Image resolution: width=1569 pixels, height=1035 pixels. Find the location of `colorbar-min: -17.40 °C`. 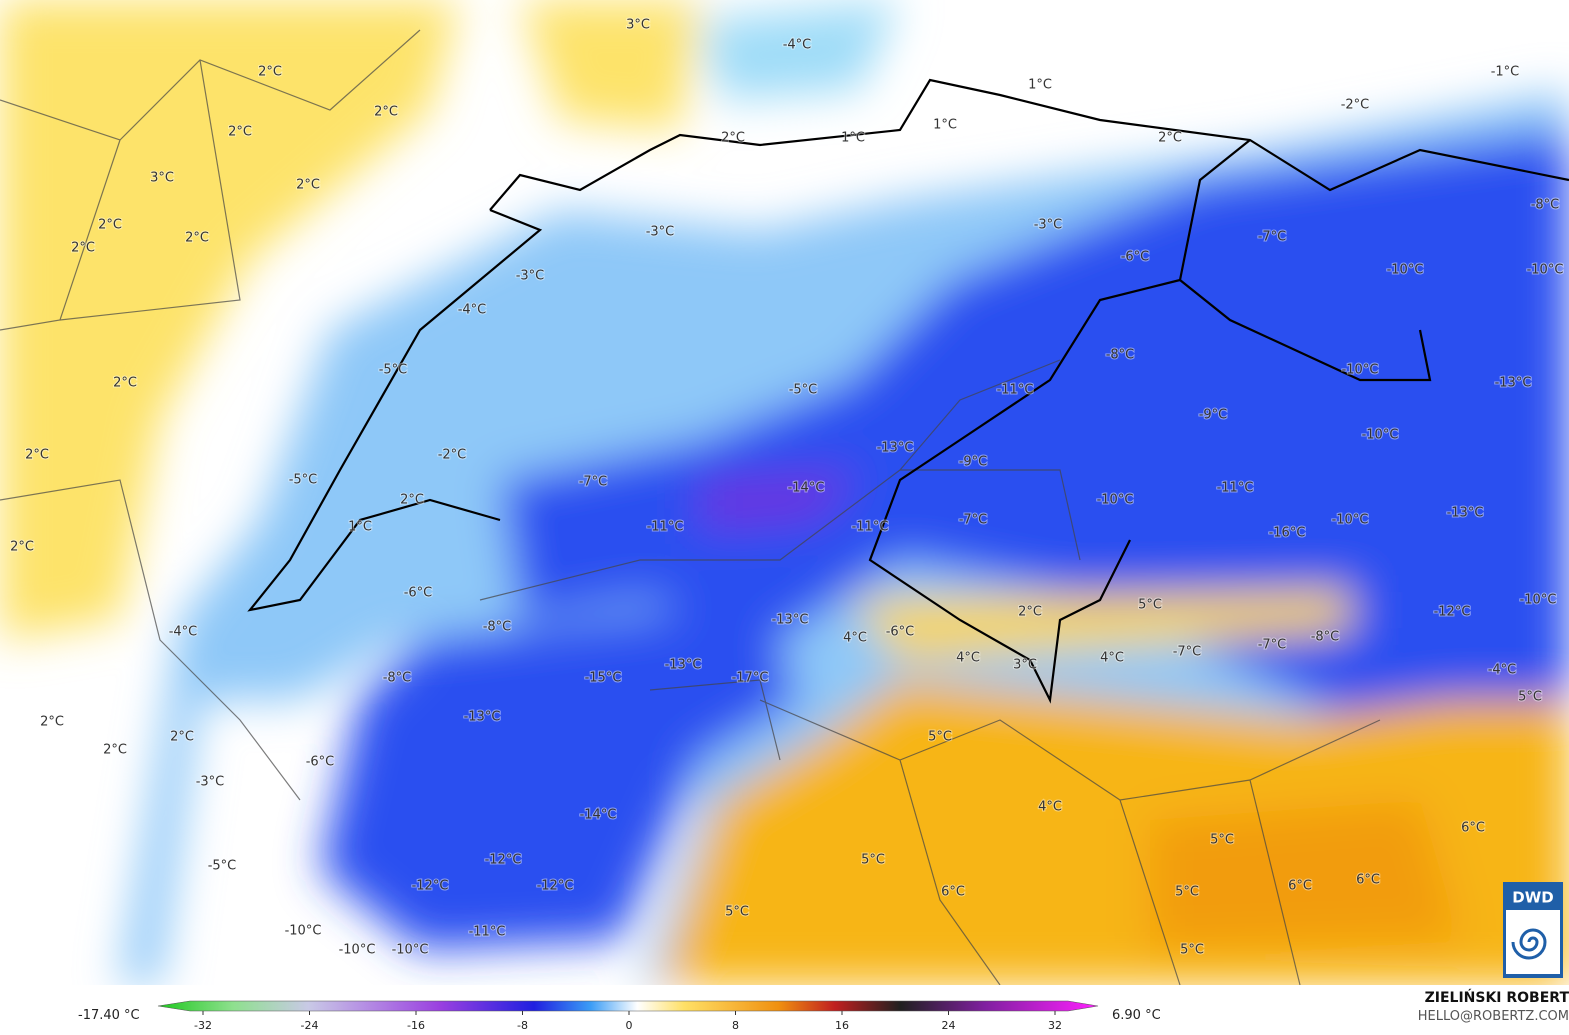

colorbar-min: -17.40 °C is located at coordinates (109, 1015).